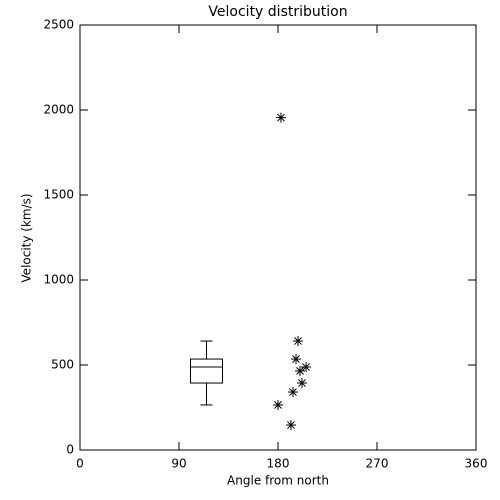  I want to click on y-tick-label: 1500, so click(58, 195).